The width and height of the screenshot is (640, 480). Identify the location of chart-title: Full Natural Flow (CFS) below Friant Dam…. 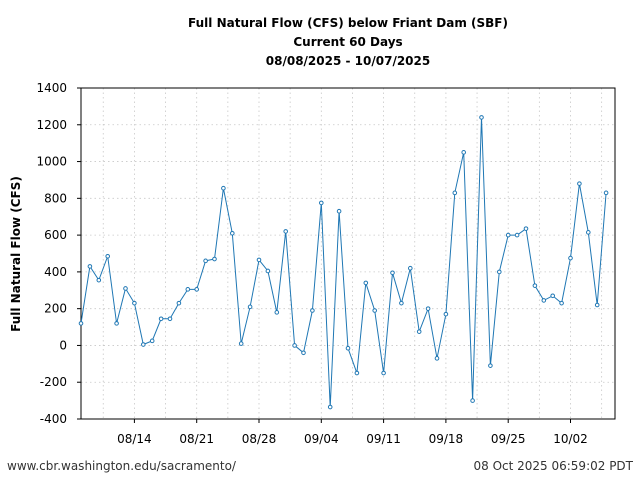
(348, 42).